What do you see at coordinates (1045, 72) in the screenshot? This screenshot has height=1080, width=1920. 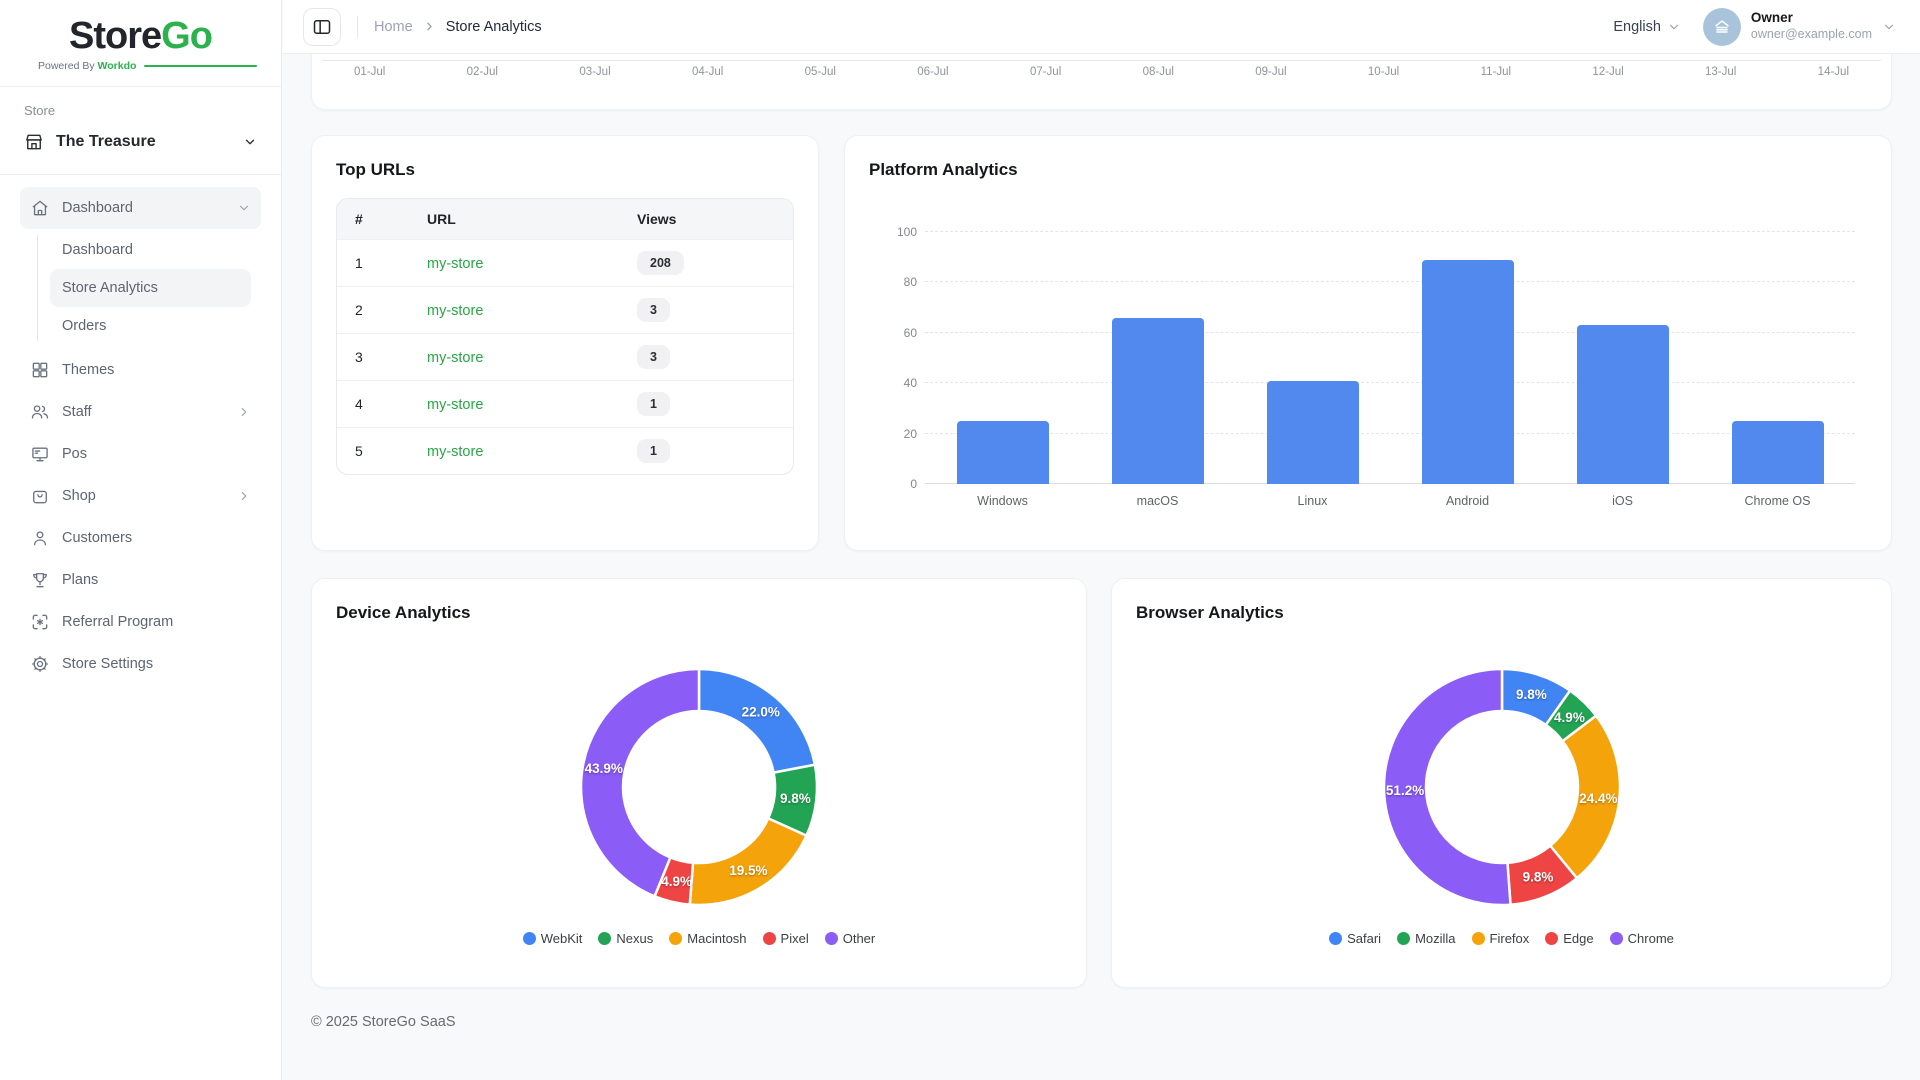 I see `date-label: 07-Jul` at bounding box center [1045, 72].